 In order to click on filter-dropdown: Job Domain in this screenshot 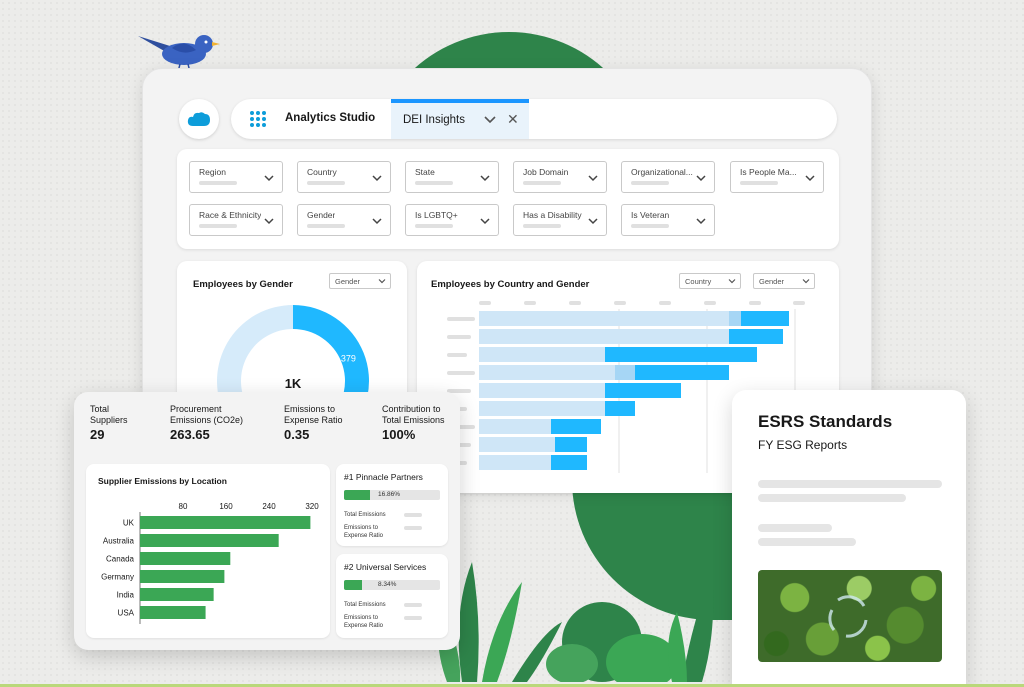, I will do `click(560, 177)`.